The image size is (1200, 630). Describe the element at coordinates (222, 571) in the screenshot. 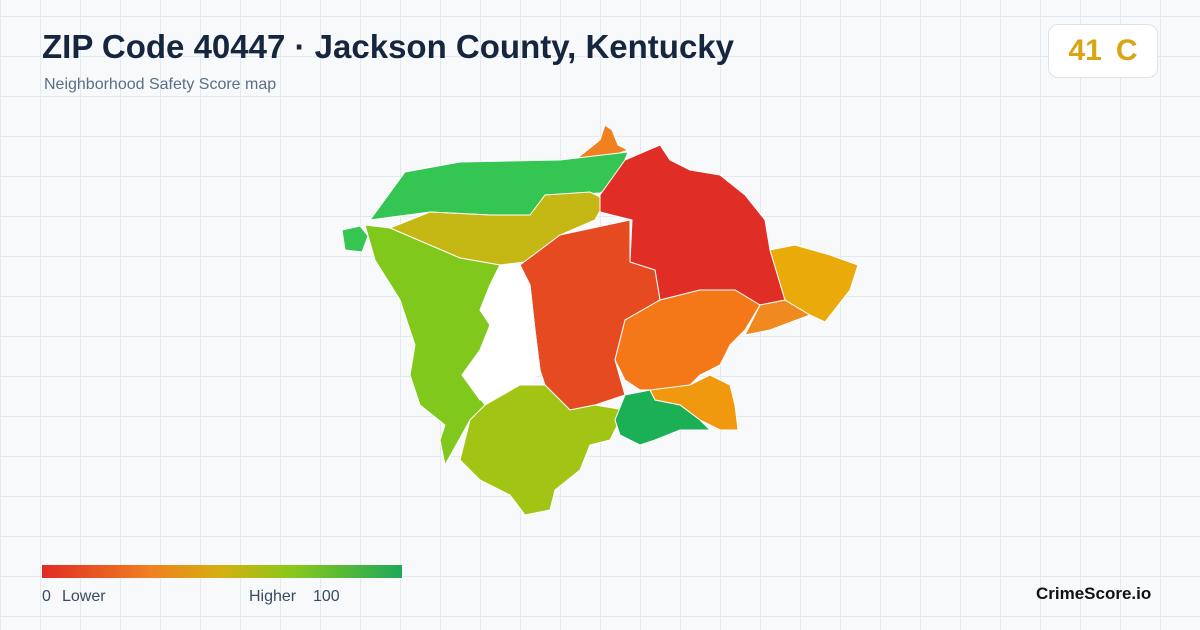

I see `legend-gradient` at that location.